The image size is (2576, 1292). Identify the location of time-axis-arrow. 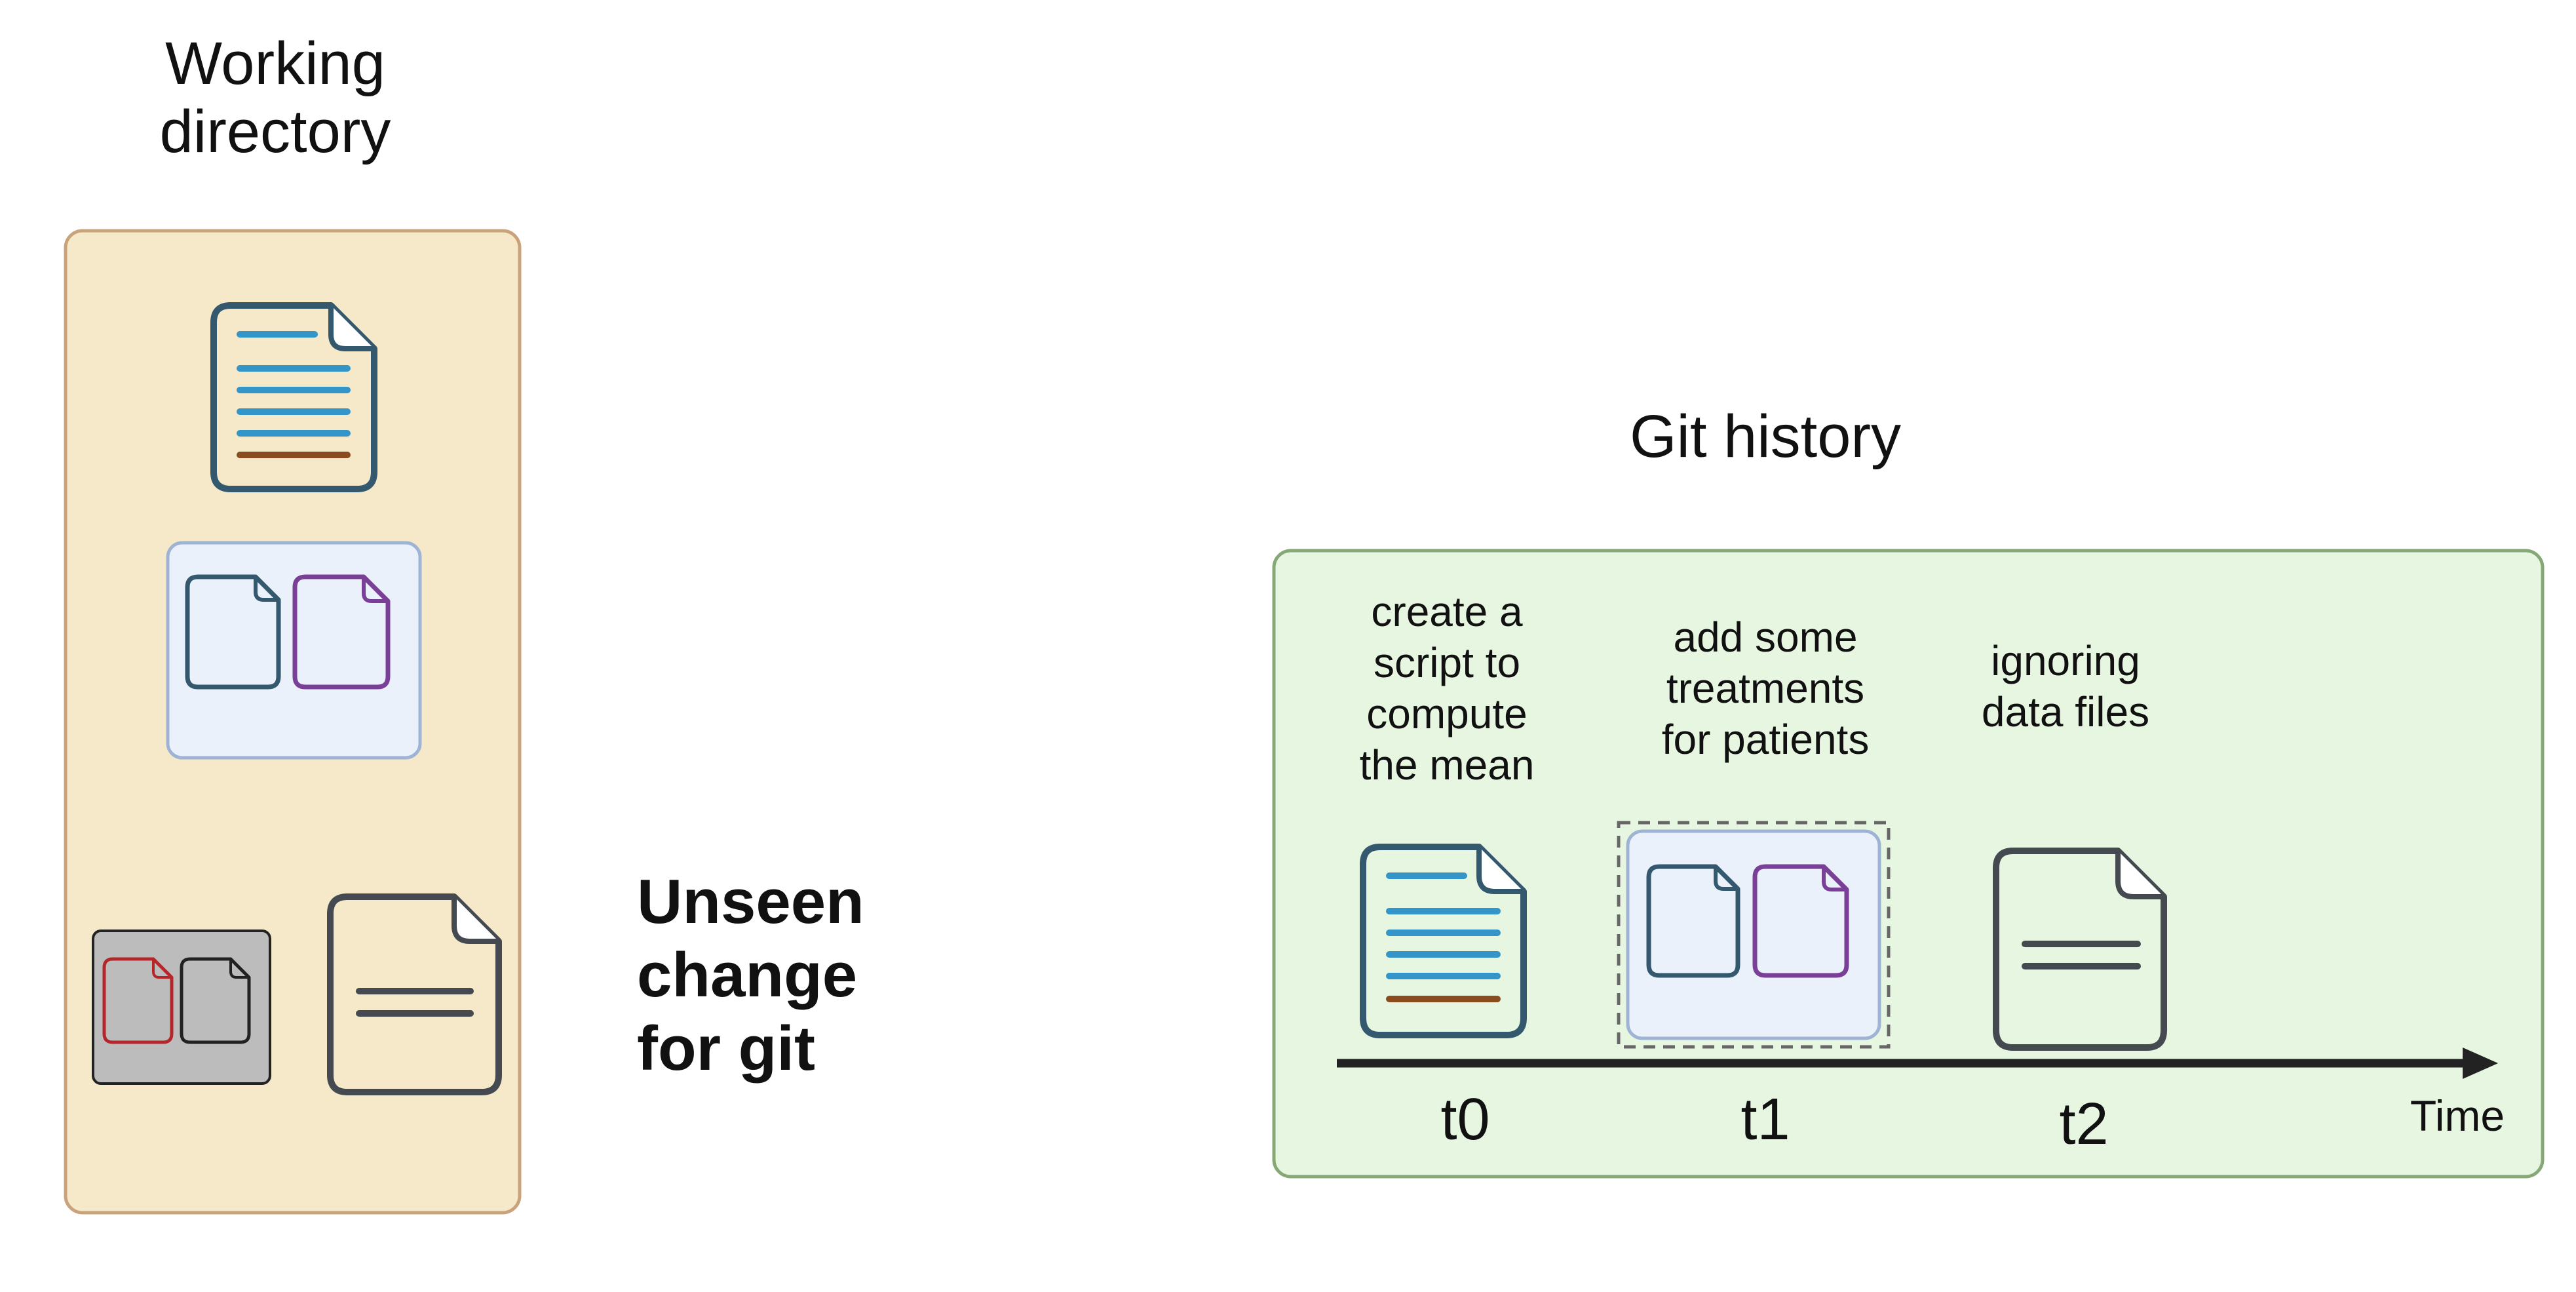
(1917, 1063).